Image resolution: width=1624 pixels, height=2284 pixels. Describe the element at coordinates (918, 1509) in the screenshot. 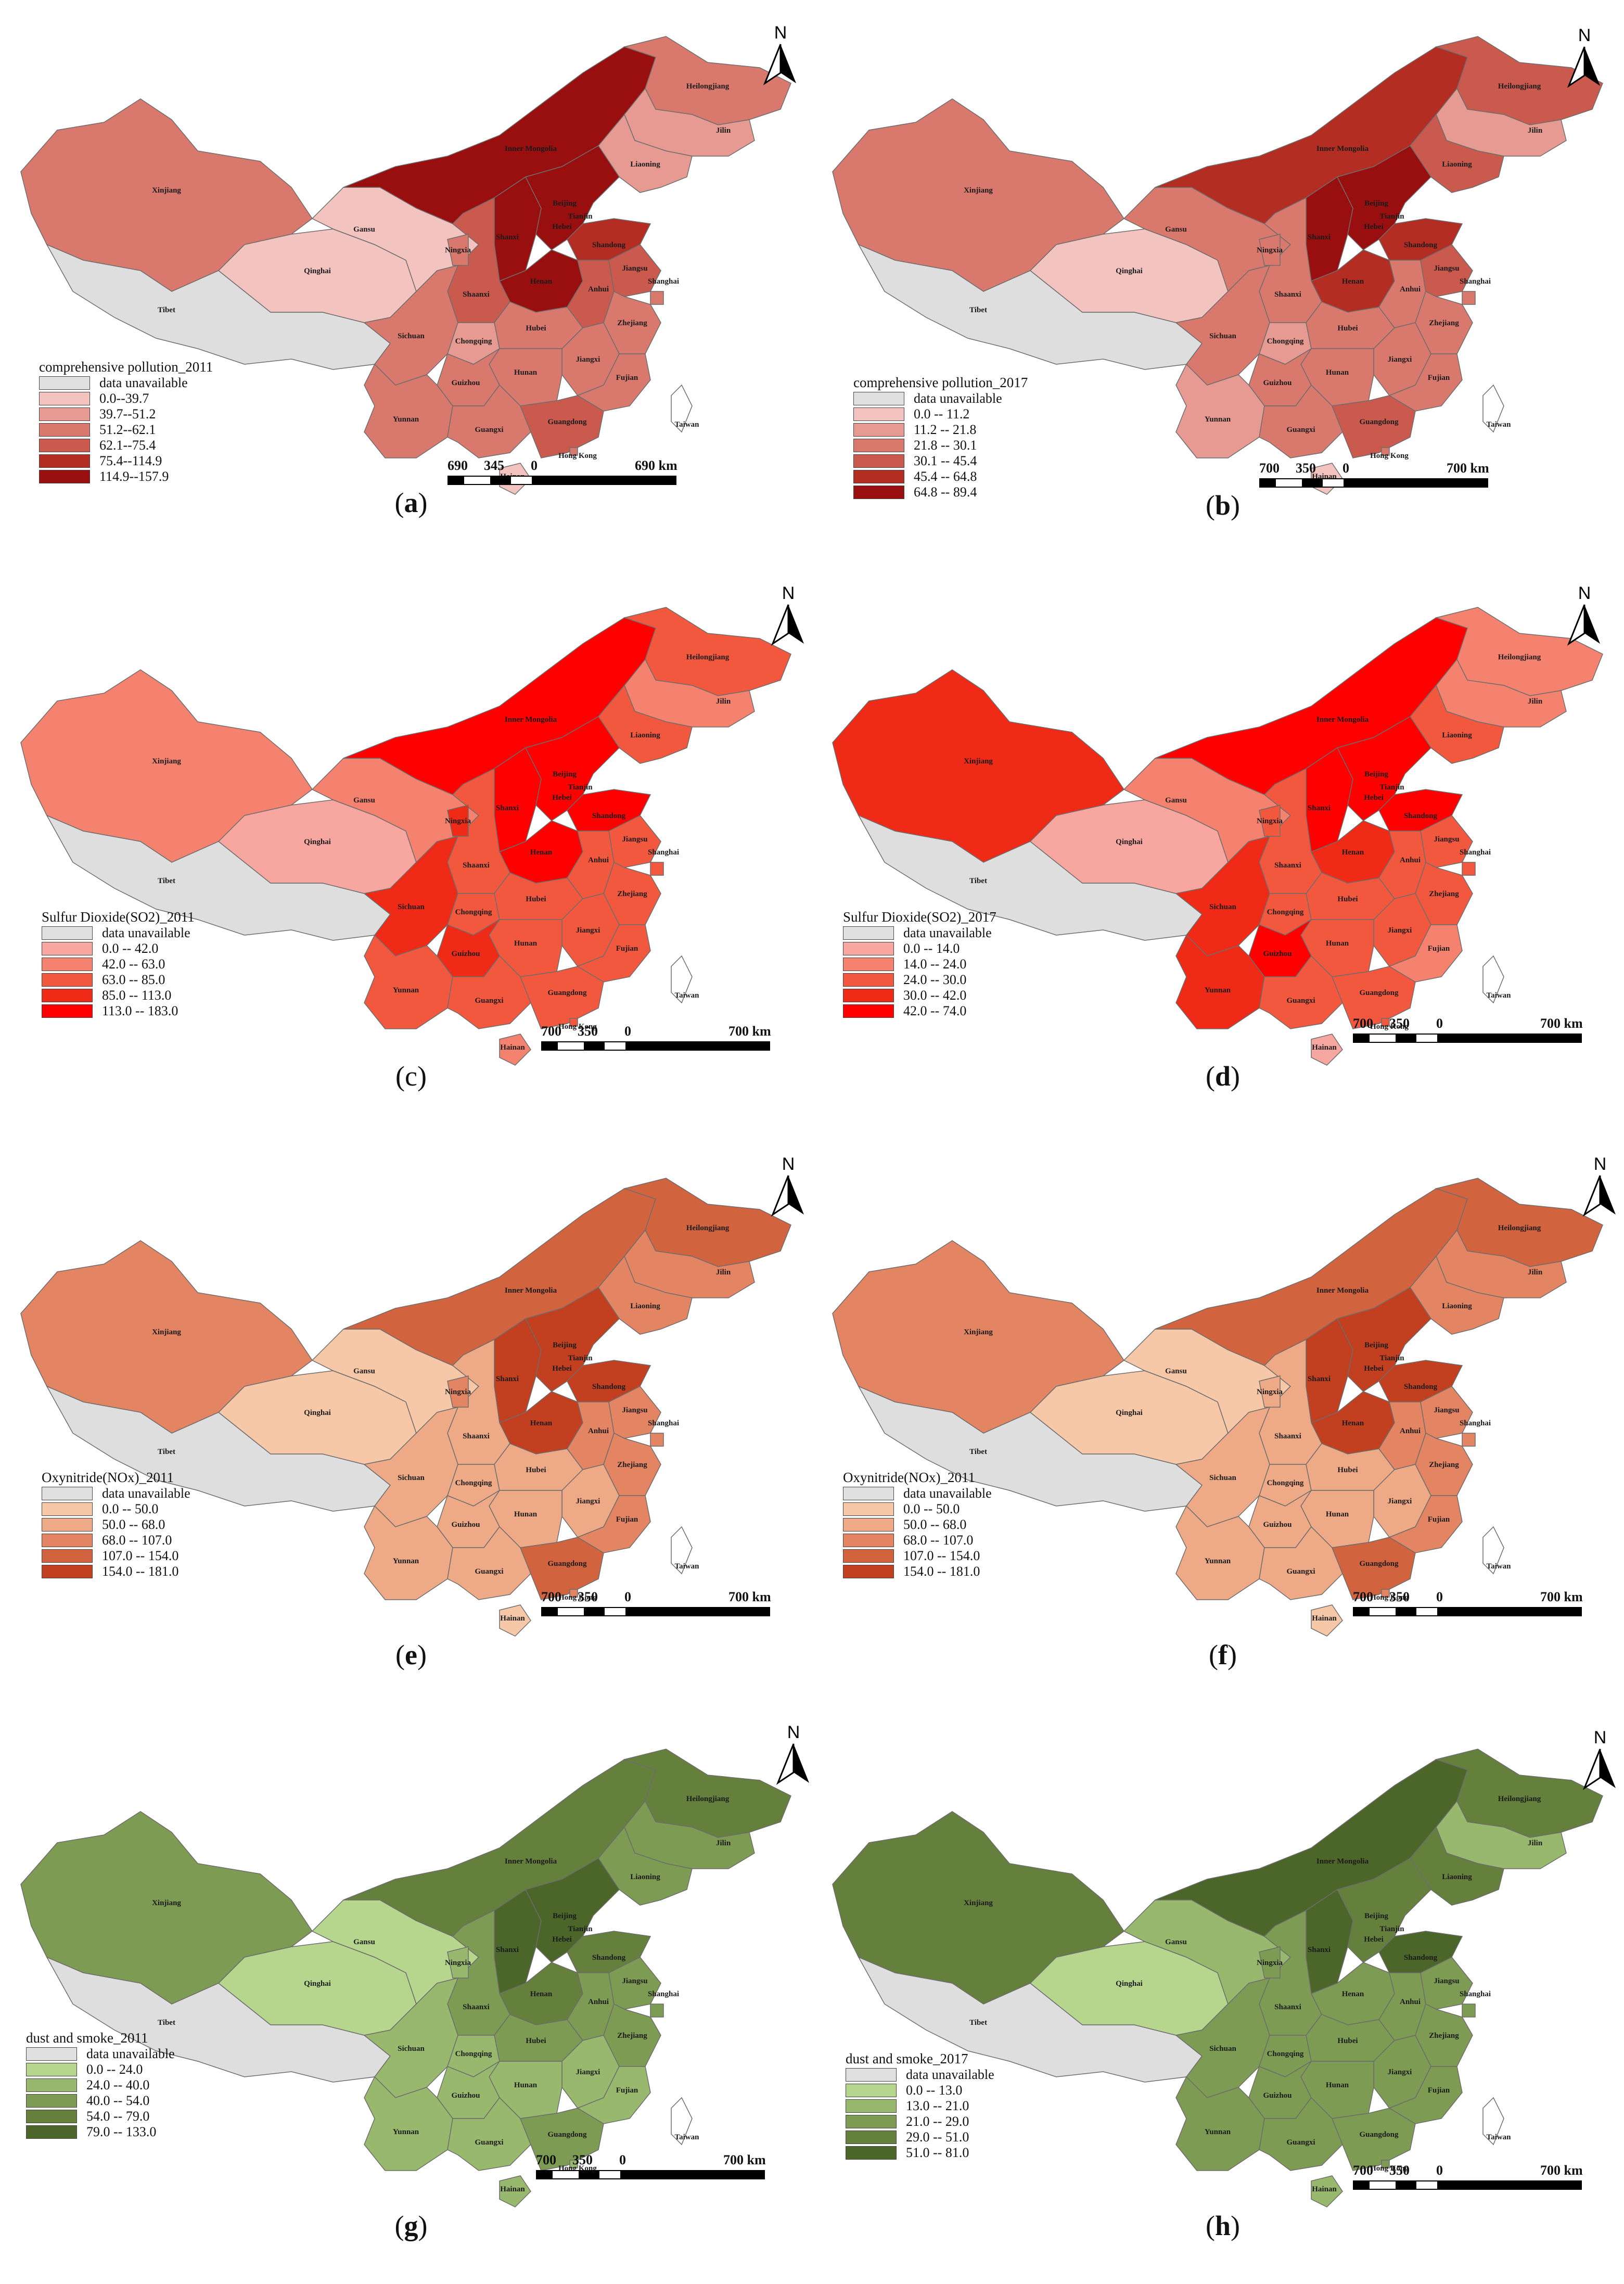

I see `legend-item: 0.0 -- 50.0` at that location.